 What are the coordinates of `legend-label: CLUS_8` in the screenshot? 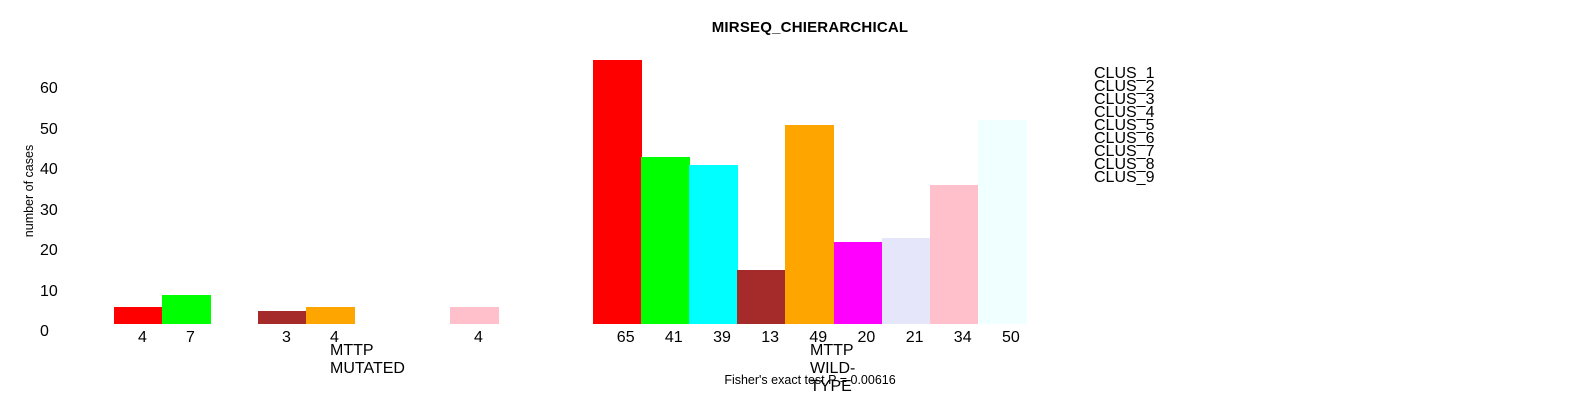 It's located at (1124, 164).